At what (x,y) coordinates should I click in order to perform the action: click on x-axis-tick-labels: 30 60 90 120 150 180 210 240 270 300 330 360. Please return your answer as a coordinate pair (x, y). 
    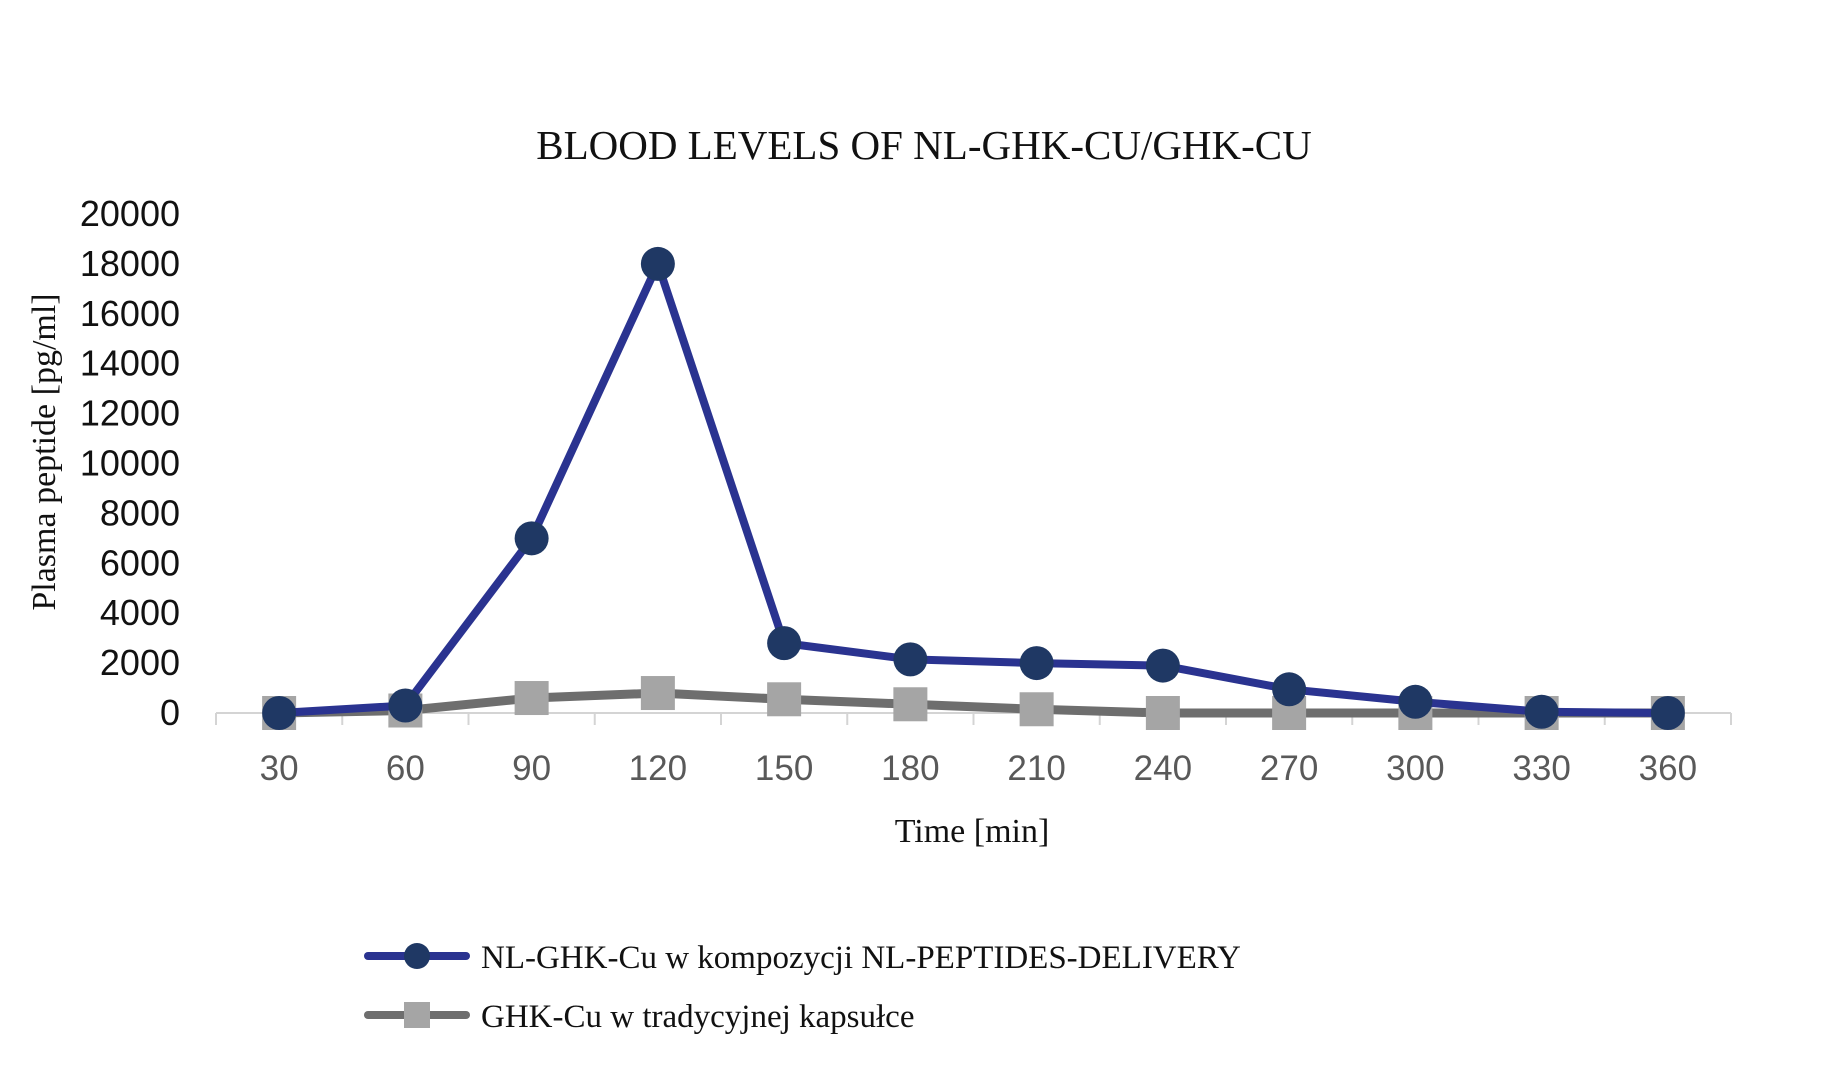
    Looking at the image, I should click on (978, 768).